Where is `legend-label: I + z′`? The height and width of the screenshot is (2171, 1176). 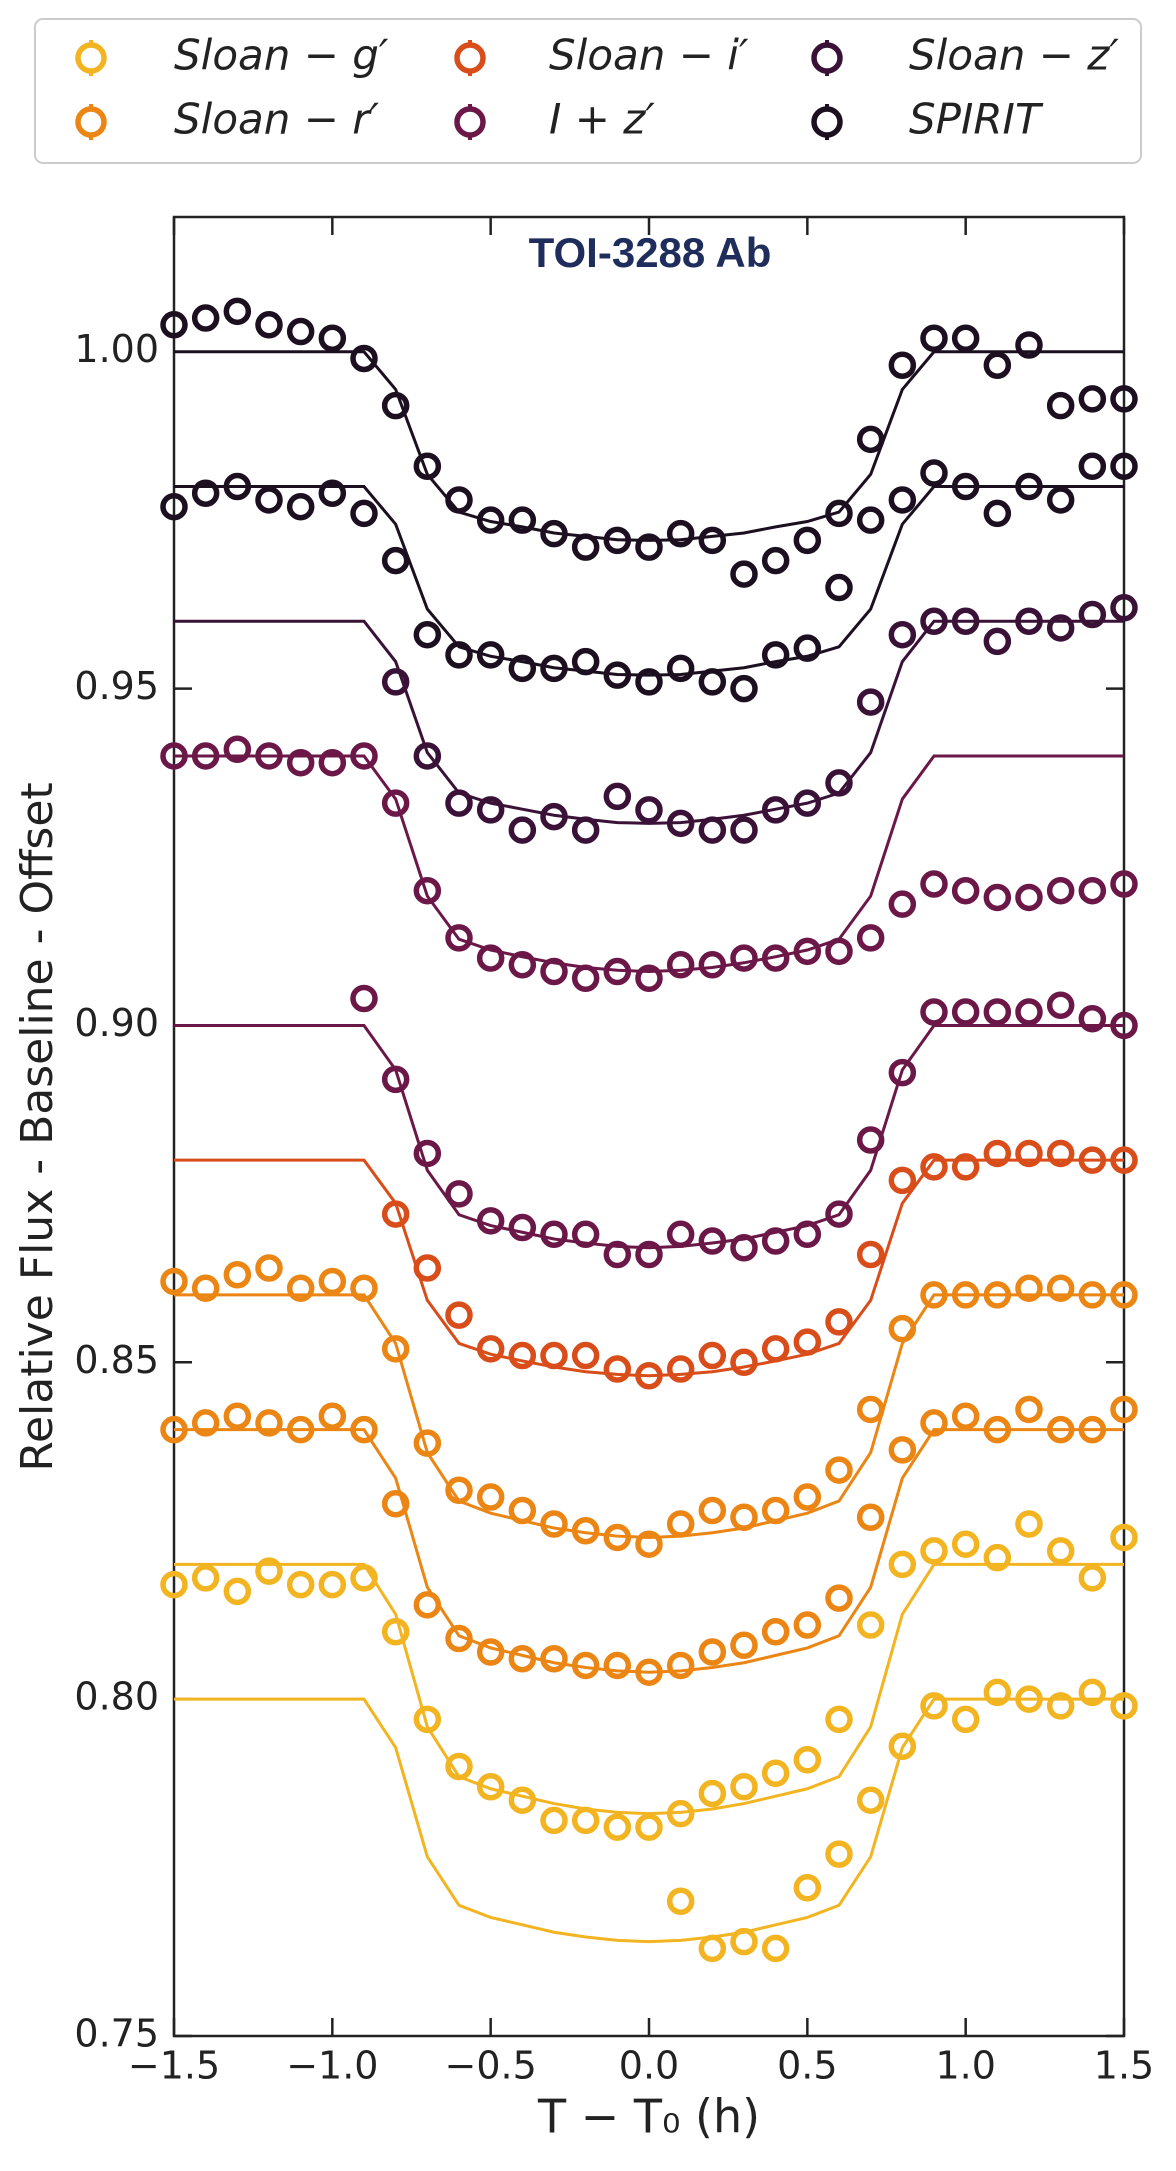
legend-label: I + z′ is located at coordinates (602, 119).